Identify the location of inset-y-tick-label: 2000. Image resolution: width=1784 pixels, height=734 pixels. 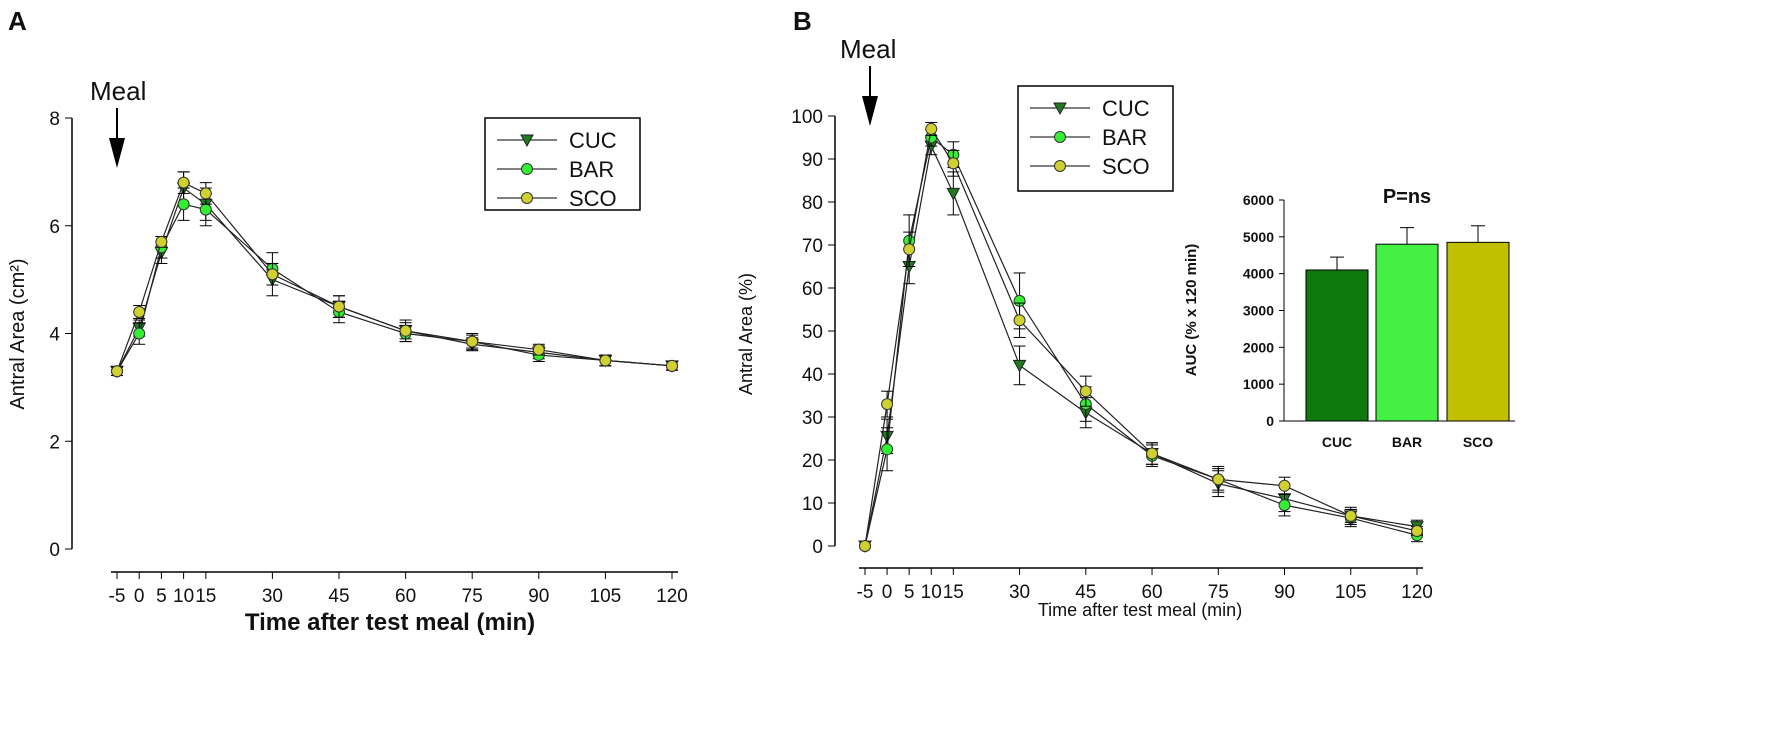
(1258, 347).